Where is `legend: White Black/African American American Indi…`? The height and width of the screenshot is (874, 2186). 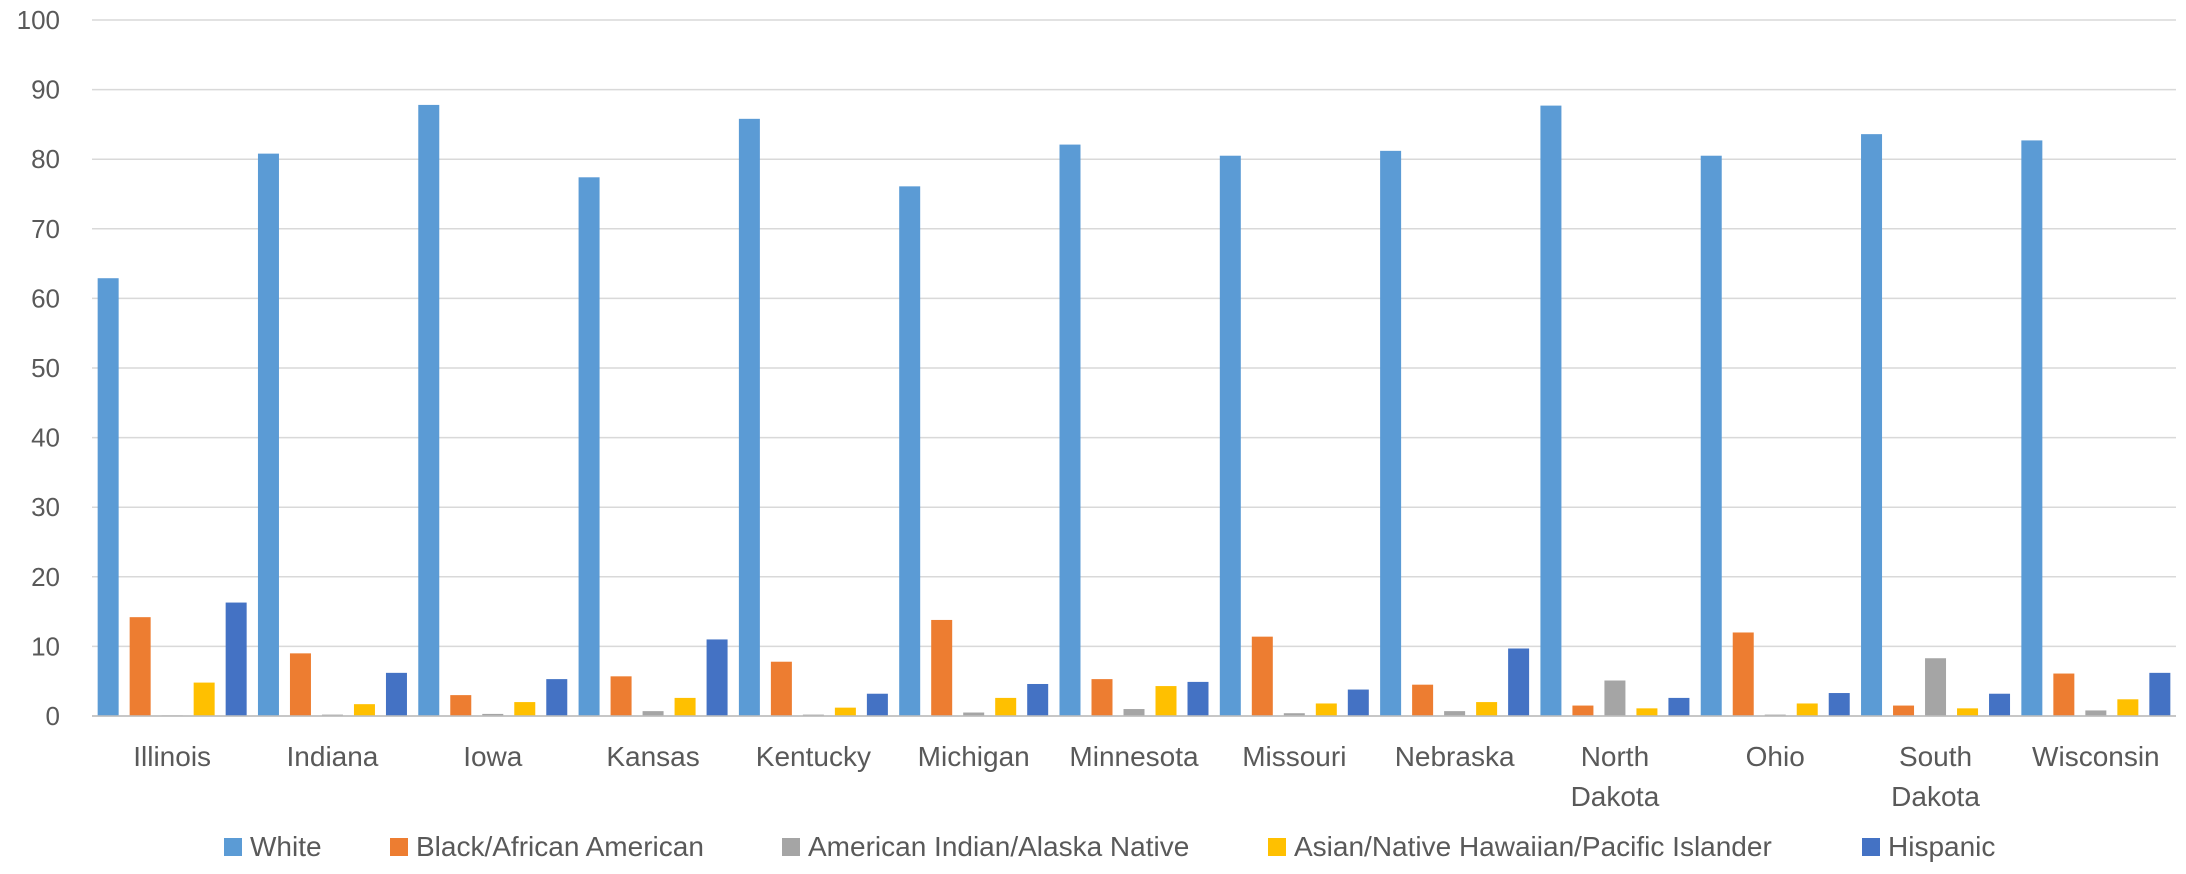 legend: White Black/African American American Indi… is located at coordinates (1109, 846).